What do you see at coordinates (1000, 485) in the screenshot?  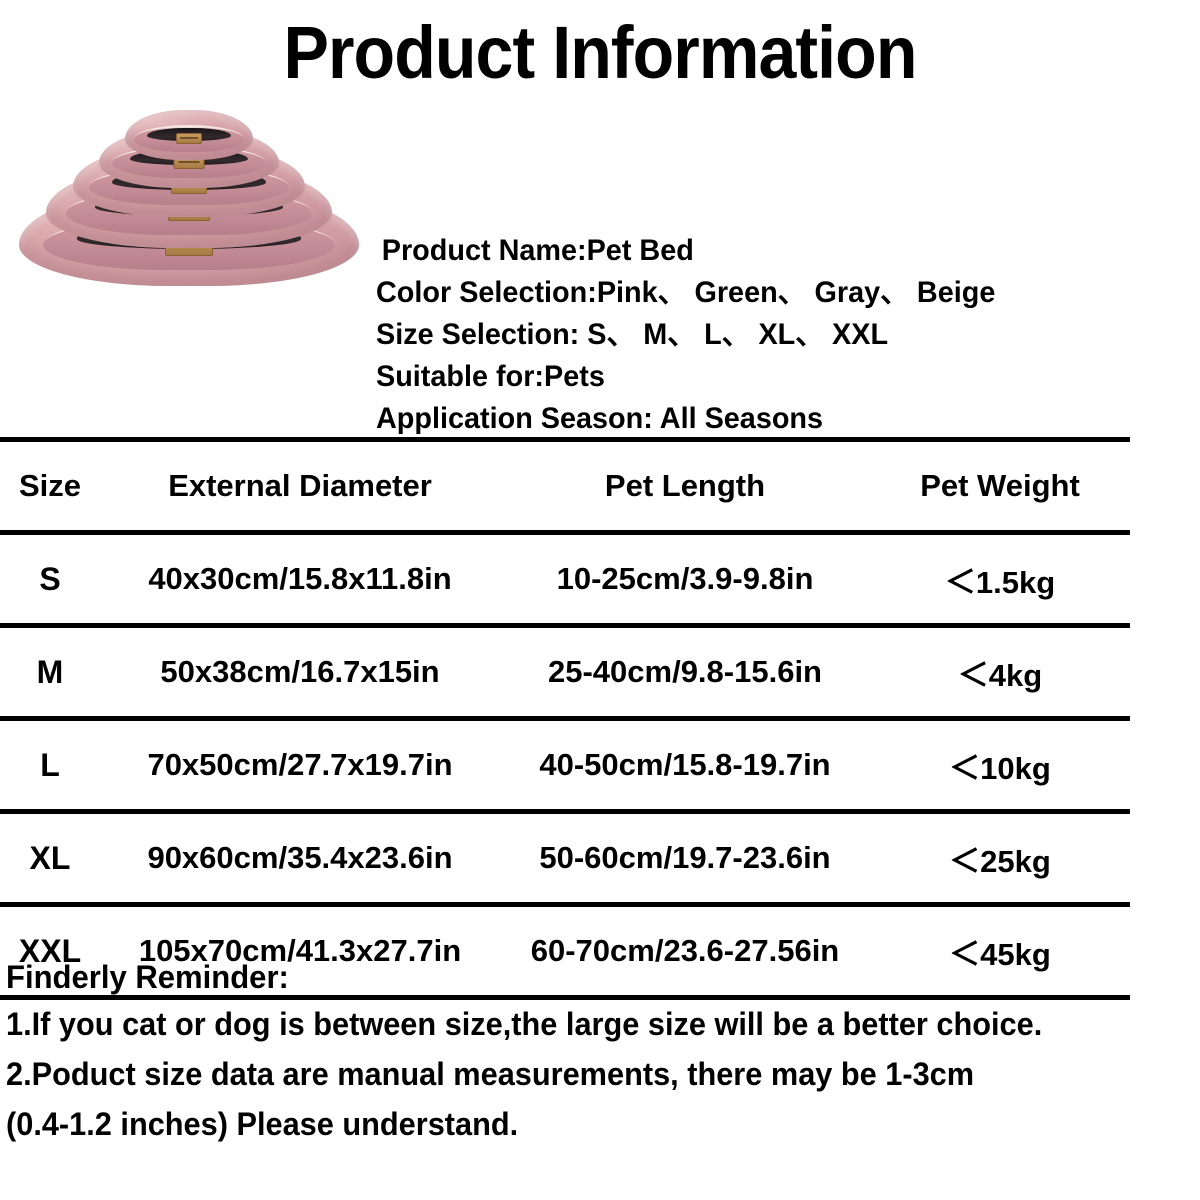 I see `column-header-pet-weight: Pet Weight` at bounding box center [1000, 485].